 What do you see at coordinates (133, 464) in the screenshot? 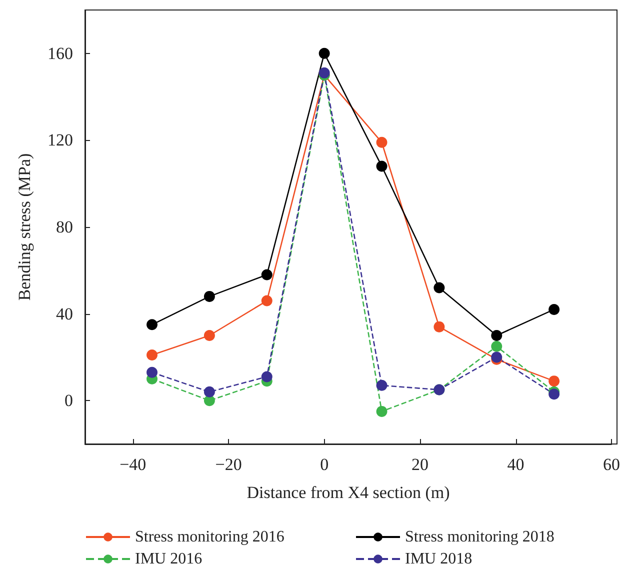
I see `x-tick-label: −40` at bounding box center [133, 464].